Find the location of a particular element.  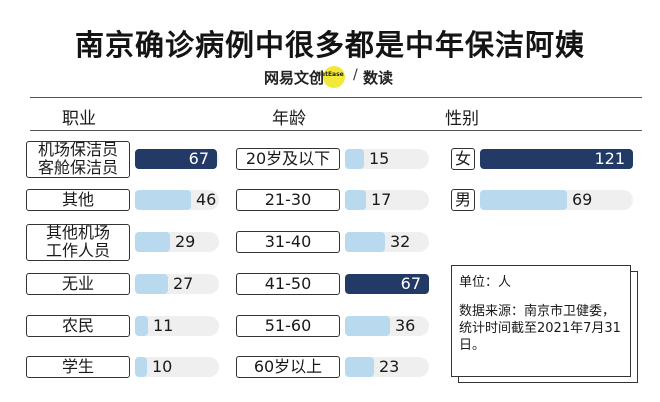

category-label: 其他机场 工作人员 is located at coordinates (78, 242).